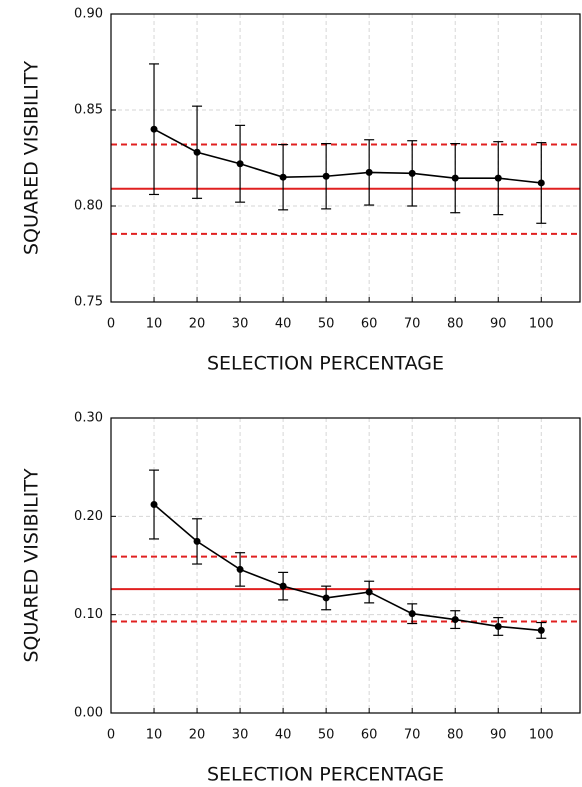  What do you see at coordinates (88, 302) in the screenshot?
I see `y-tick-label: 0.75` at bounding box center [88, 302].